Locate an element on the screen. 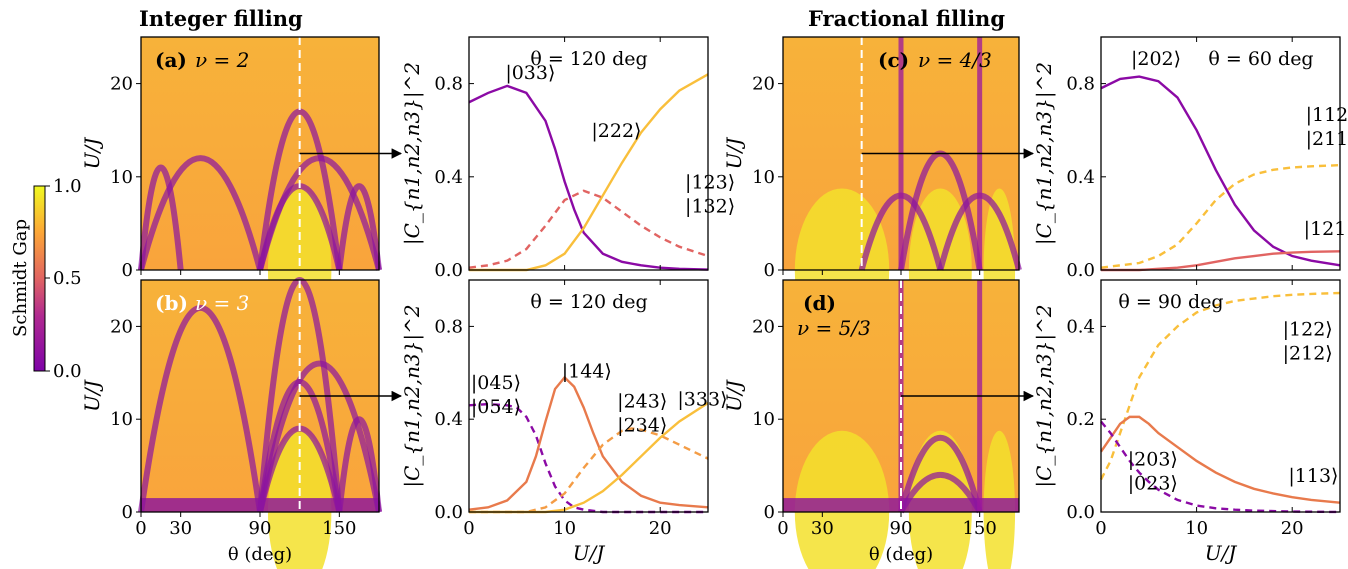  title-prefix: |202⟩ is located at coordinates (1156, 59).